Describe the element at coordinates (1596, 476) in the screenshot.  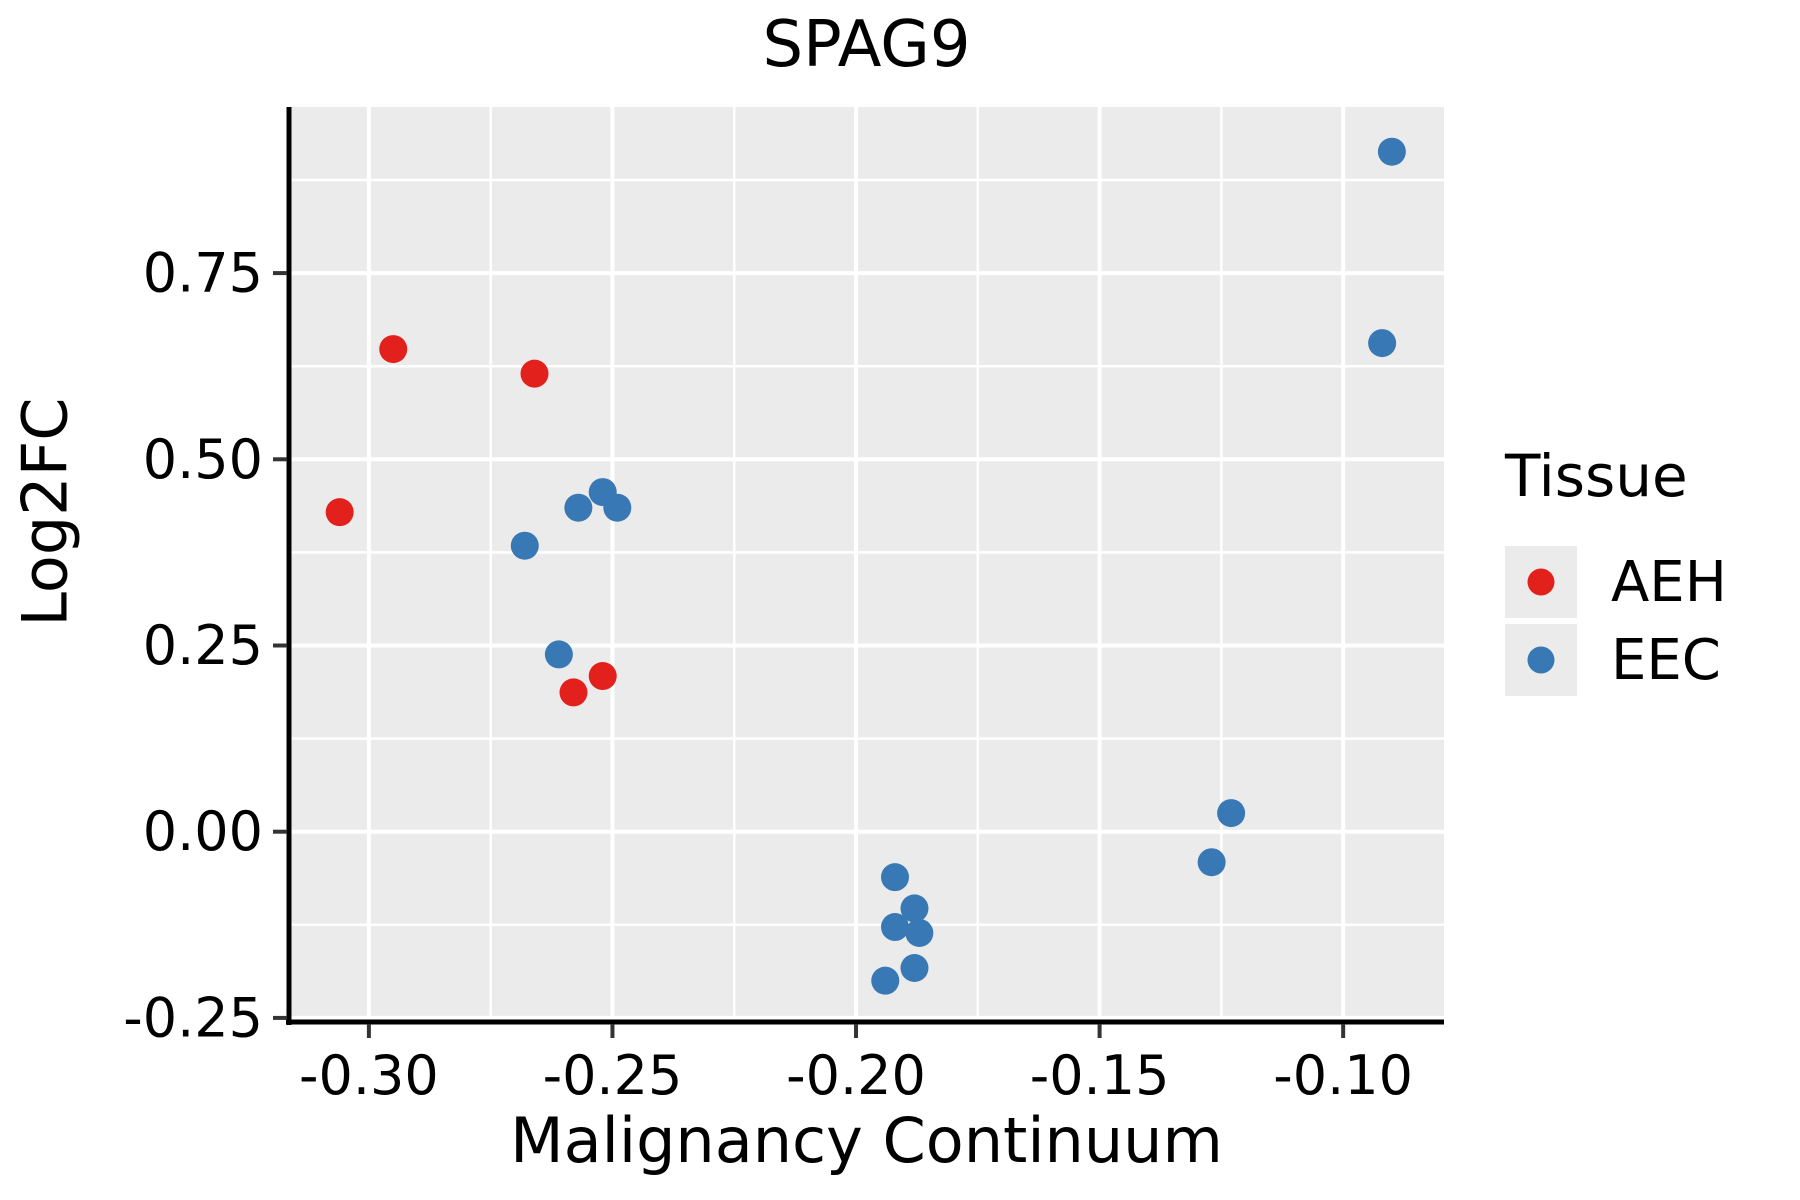
I see `legend-title: Tissue` at that location.